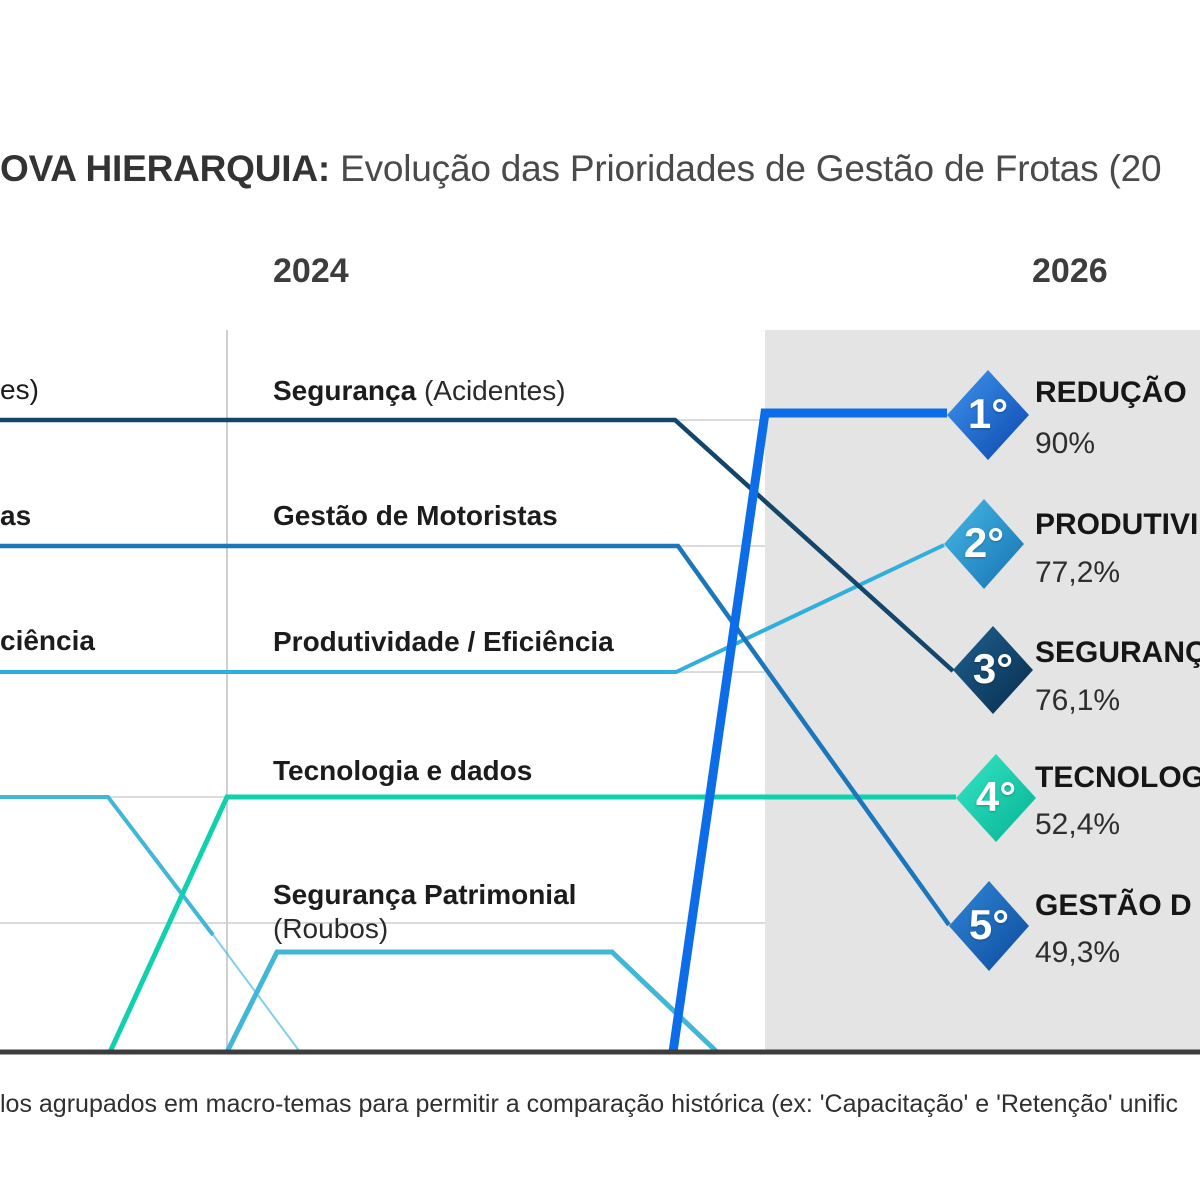  What do you see at coordinates (1078, 952) in the screenshot?
I see `rank-5-value: 49,3%` at bounding box center [1078, 952].